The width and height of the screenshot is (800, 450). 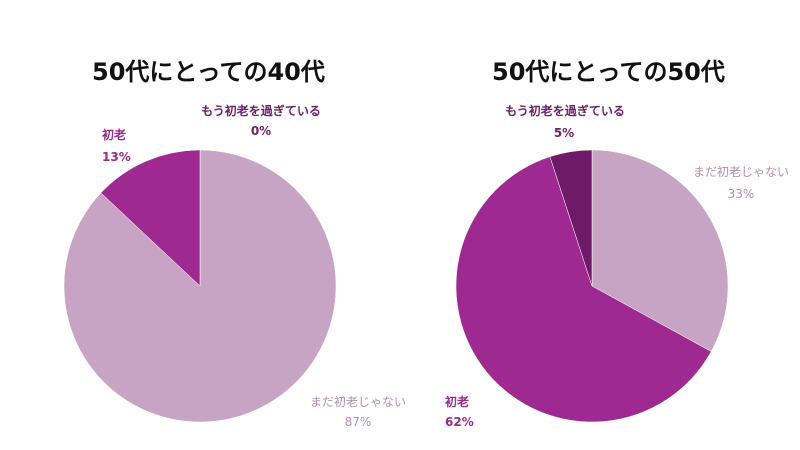 What do you see at coordinates (565, 122) in the screenshot?
I see `right-label-past: もう初老を過ぎている 5%` at bounding box center [565, 122].